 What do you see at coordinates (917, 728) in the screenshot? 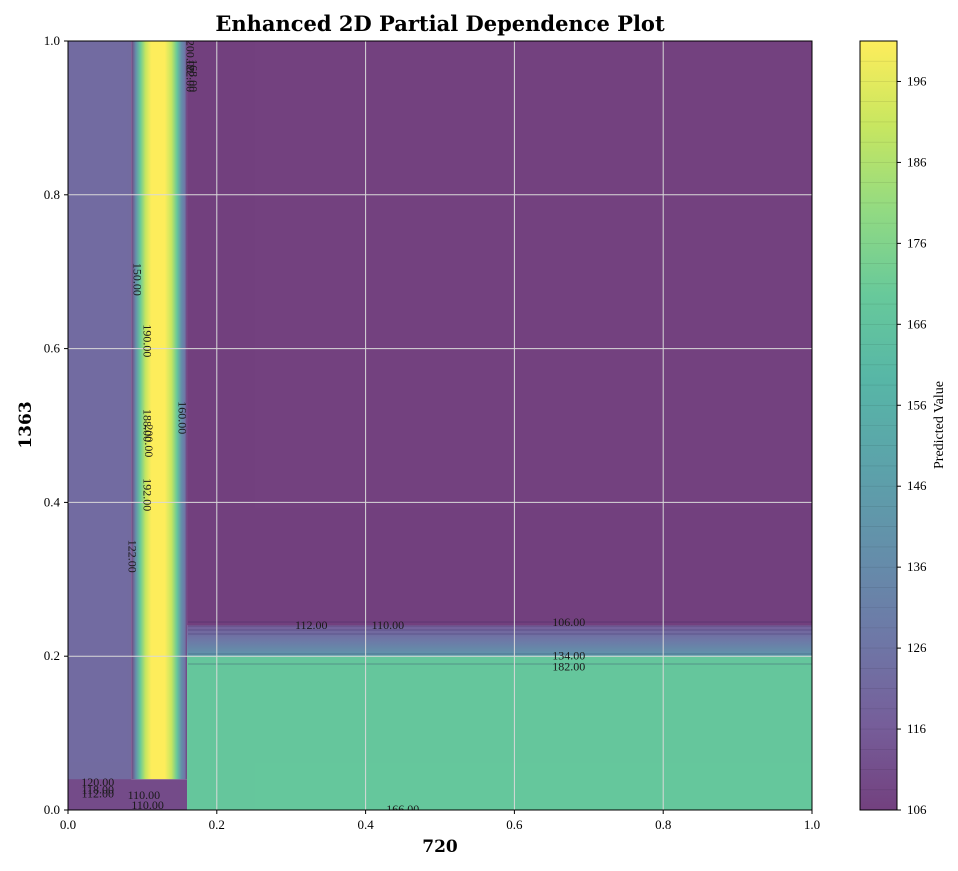
I see `colorbar-tick-label: 116` at bounding box center [917, 728].